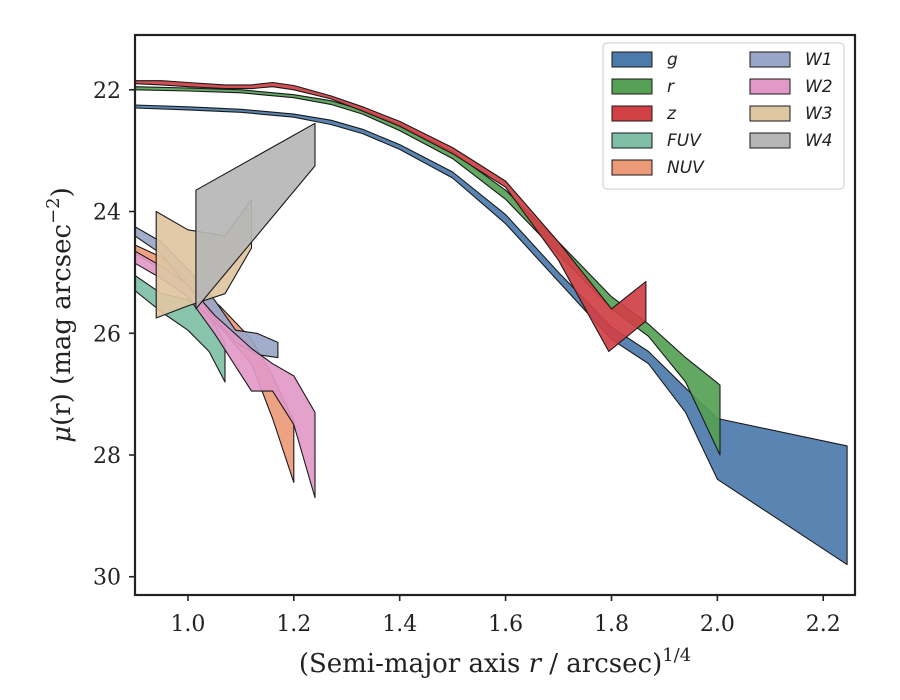  I want to click on y-tick-label: 28, so click(107, 456).